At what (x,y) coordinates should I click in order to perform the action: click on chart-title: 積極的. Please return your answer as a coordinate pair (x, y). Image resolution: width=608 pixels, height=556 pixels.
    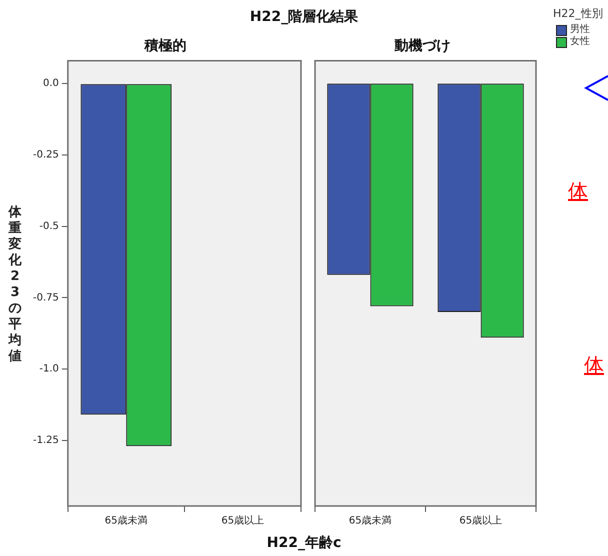
    Looking at the image, I should click on (165, 46).